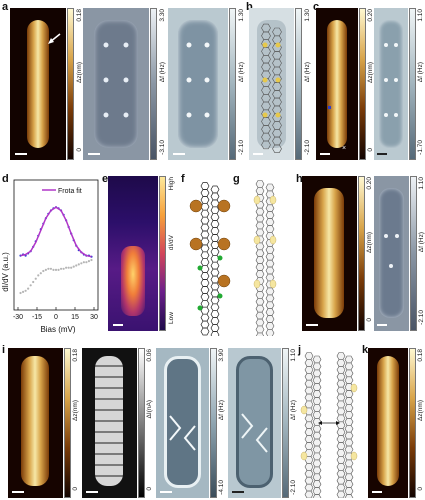 Image resolution: width=425 pixels, height=500 pixels. I want to click on colorbar-i4, so click(285, 423).